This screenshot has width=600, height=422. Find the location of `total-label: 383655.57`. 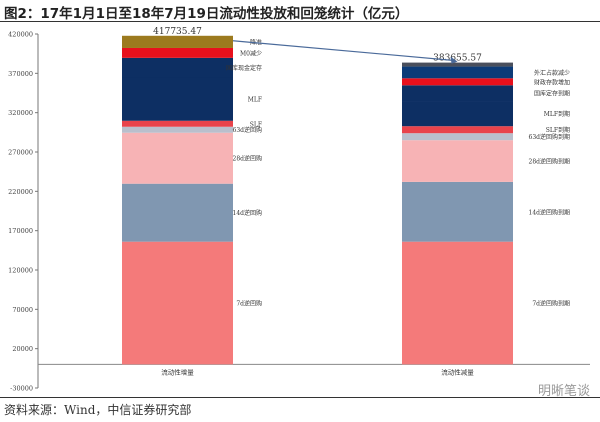

total-label: 383655.57 is located at coordinates (457, 59).